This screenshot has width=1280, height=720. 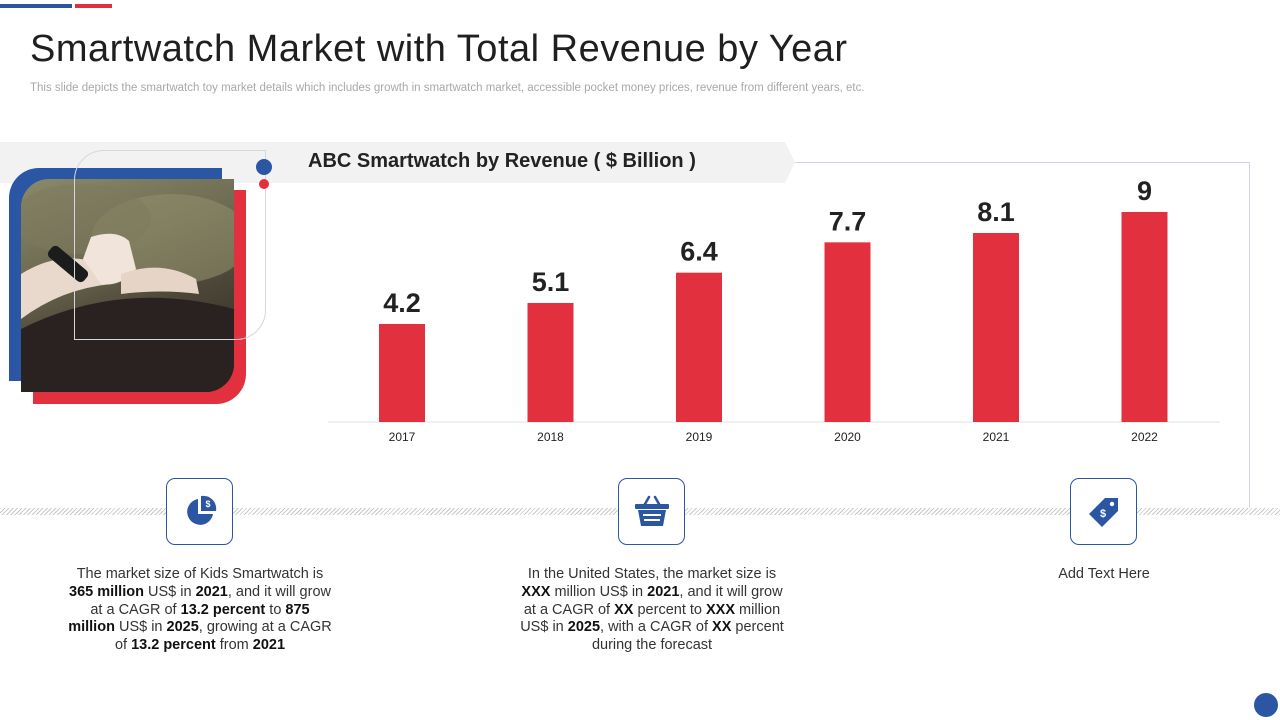 What do you see at coordinates (264, 184) in the screenshot?
I see `decor-dot-red` at bounding box center [264, 184].